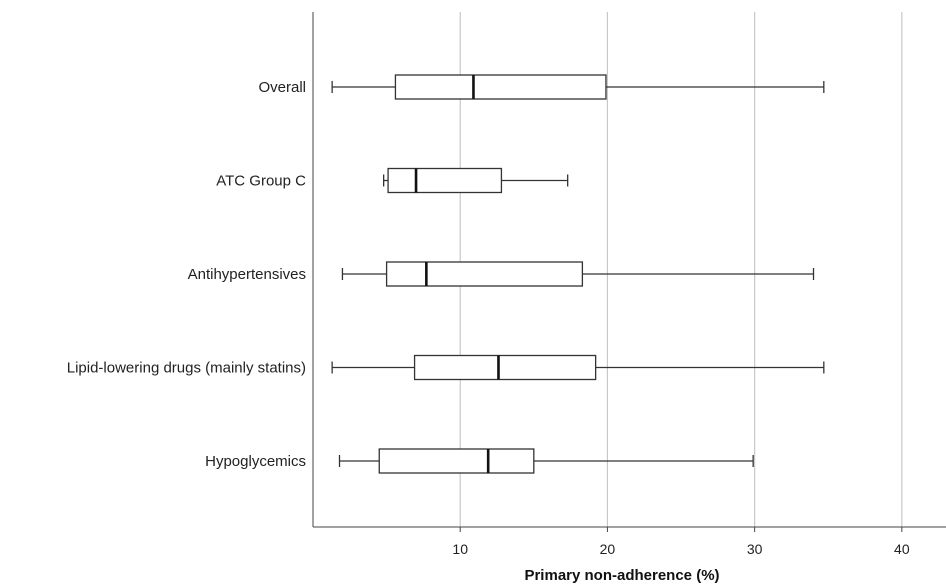 This screenshot has height=588, width=946. Describe the element at coordinates (680, 542) in the screenshot. I see `x-tick-labels: 10 20 30 40` at that location.